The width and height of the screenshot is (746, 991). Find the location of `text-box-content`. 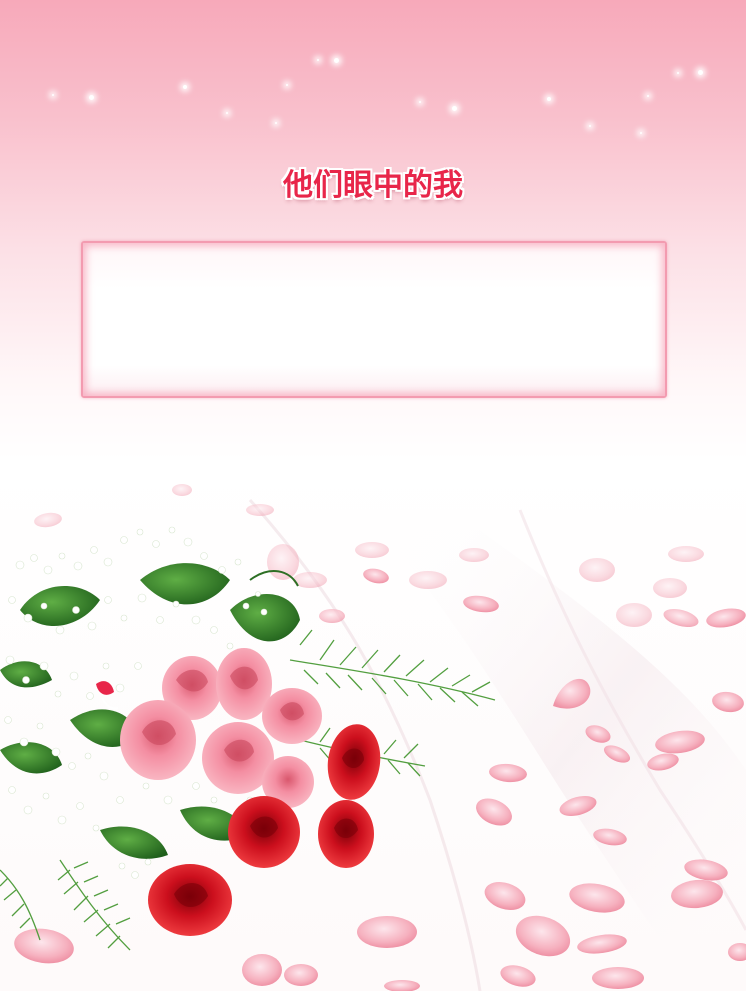

text-box-content is located at coordinates (374, 319).